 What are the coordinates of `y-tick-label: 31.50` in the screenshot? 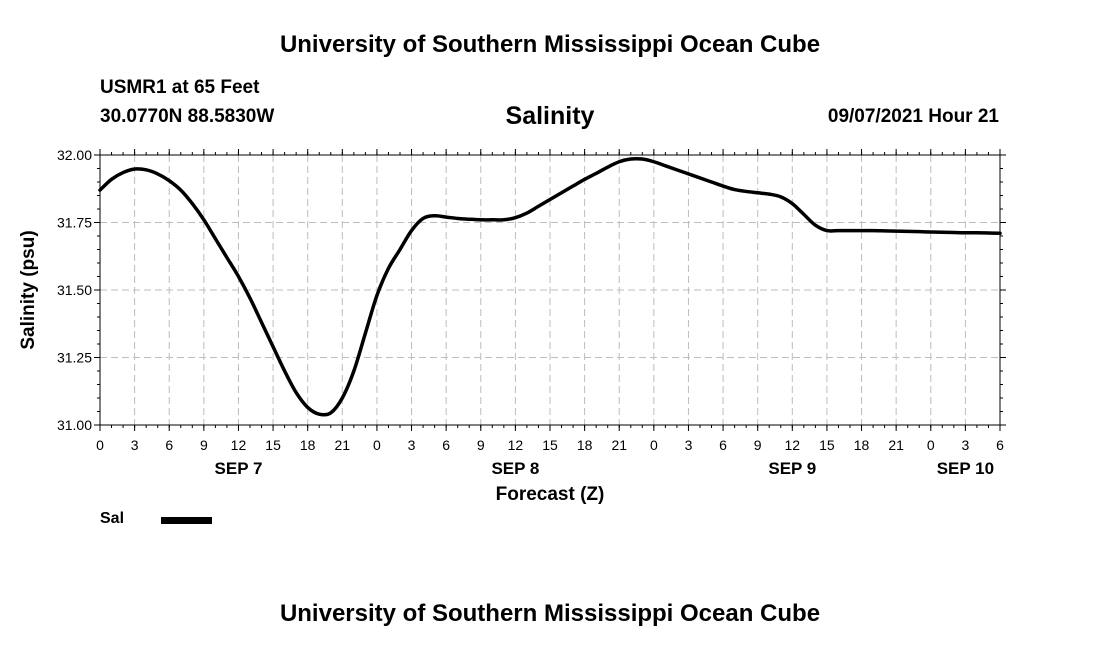 It's located at (74, 290).